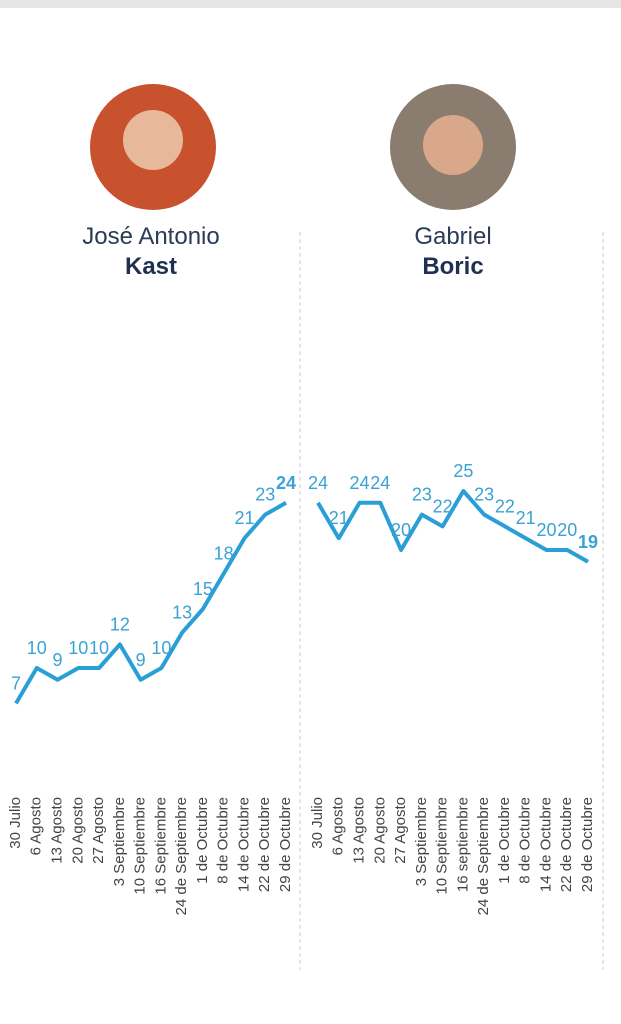  What do you see at coordinates (224, 554) in the screenshot?
I see `value-label: 18` at bounding box center [224, 554].